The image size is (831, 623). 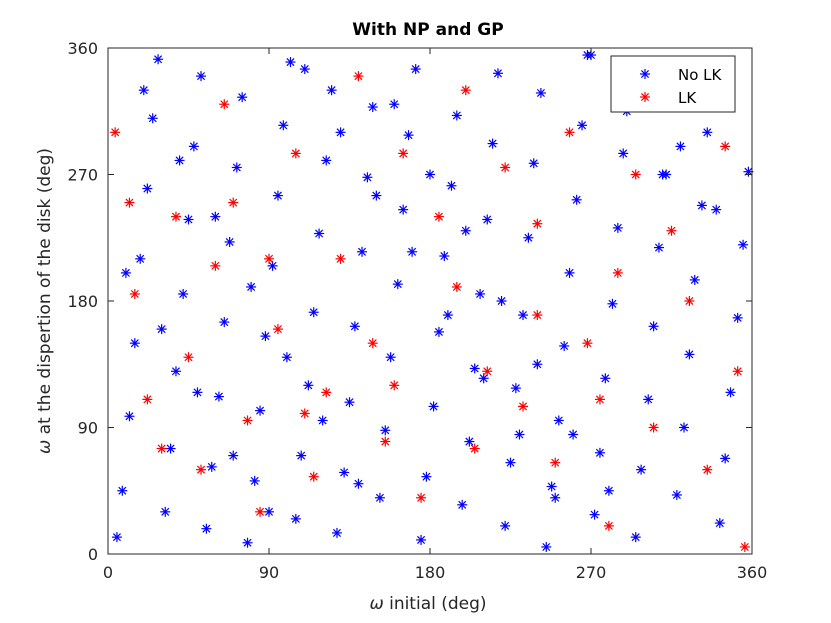 What do you see at coordinates (93, 554) in the screenshot?
I see `y-tick-label: 0` at bounding box center [93, 554].